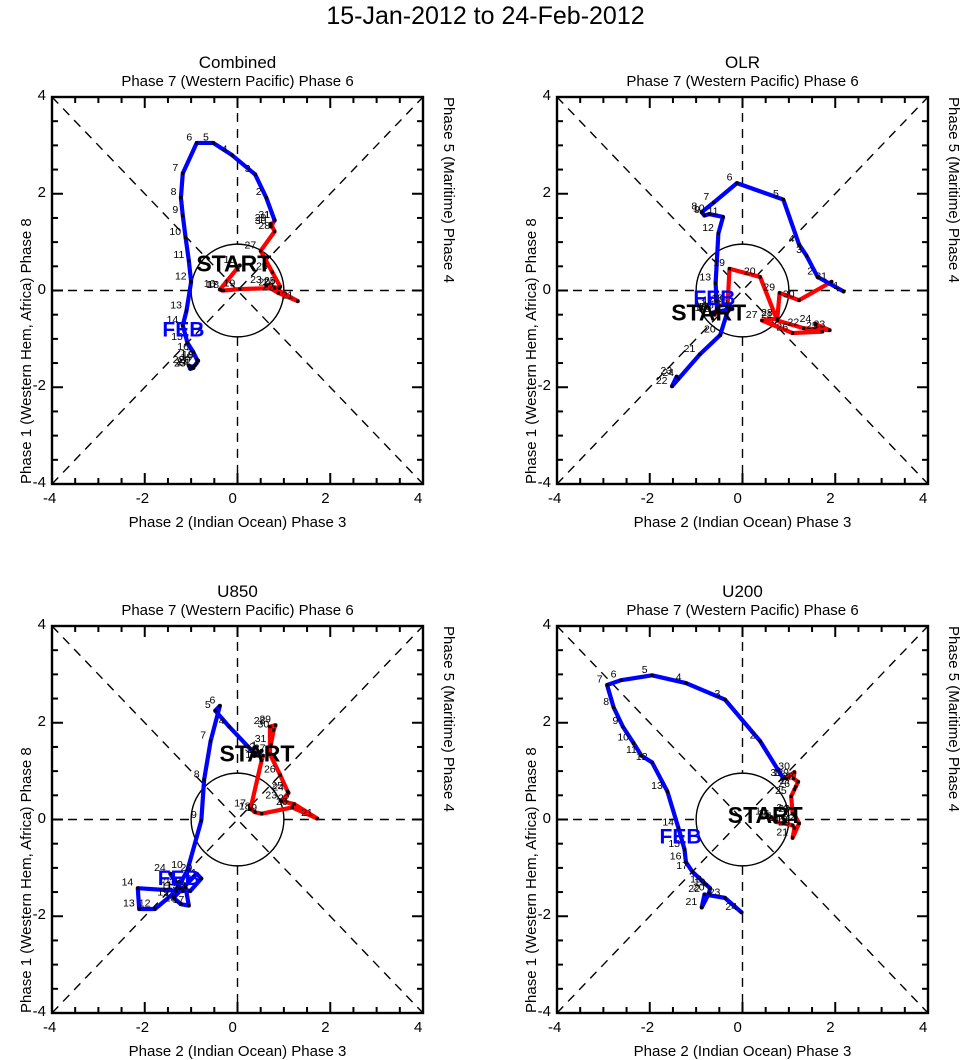 This screenshot has width=971, height=1060. Describe the element at coordinates (145, 903) in the screenshot. I see `svg-text: 12` at that location.